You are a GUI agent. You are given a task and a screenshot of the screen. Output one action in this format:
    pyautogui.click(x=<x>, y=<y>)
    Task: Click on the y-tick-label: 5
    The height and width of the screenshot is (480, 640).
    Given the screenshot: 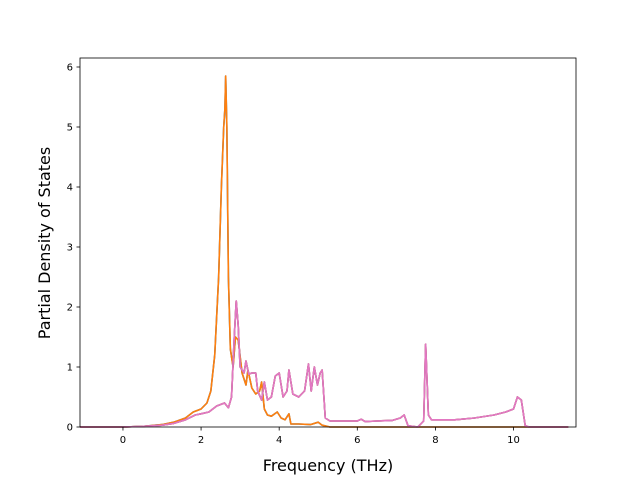 What is the action you would take?
    pyautogui.click(x=70, y=128)
    